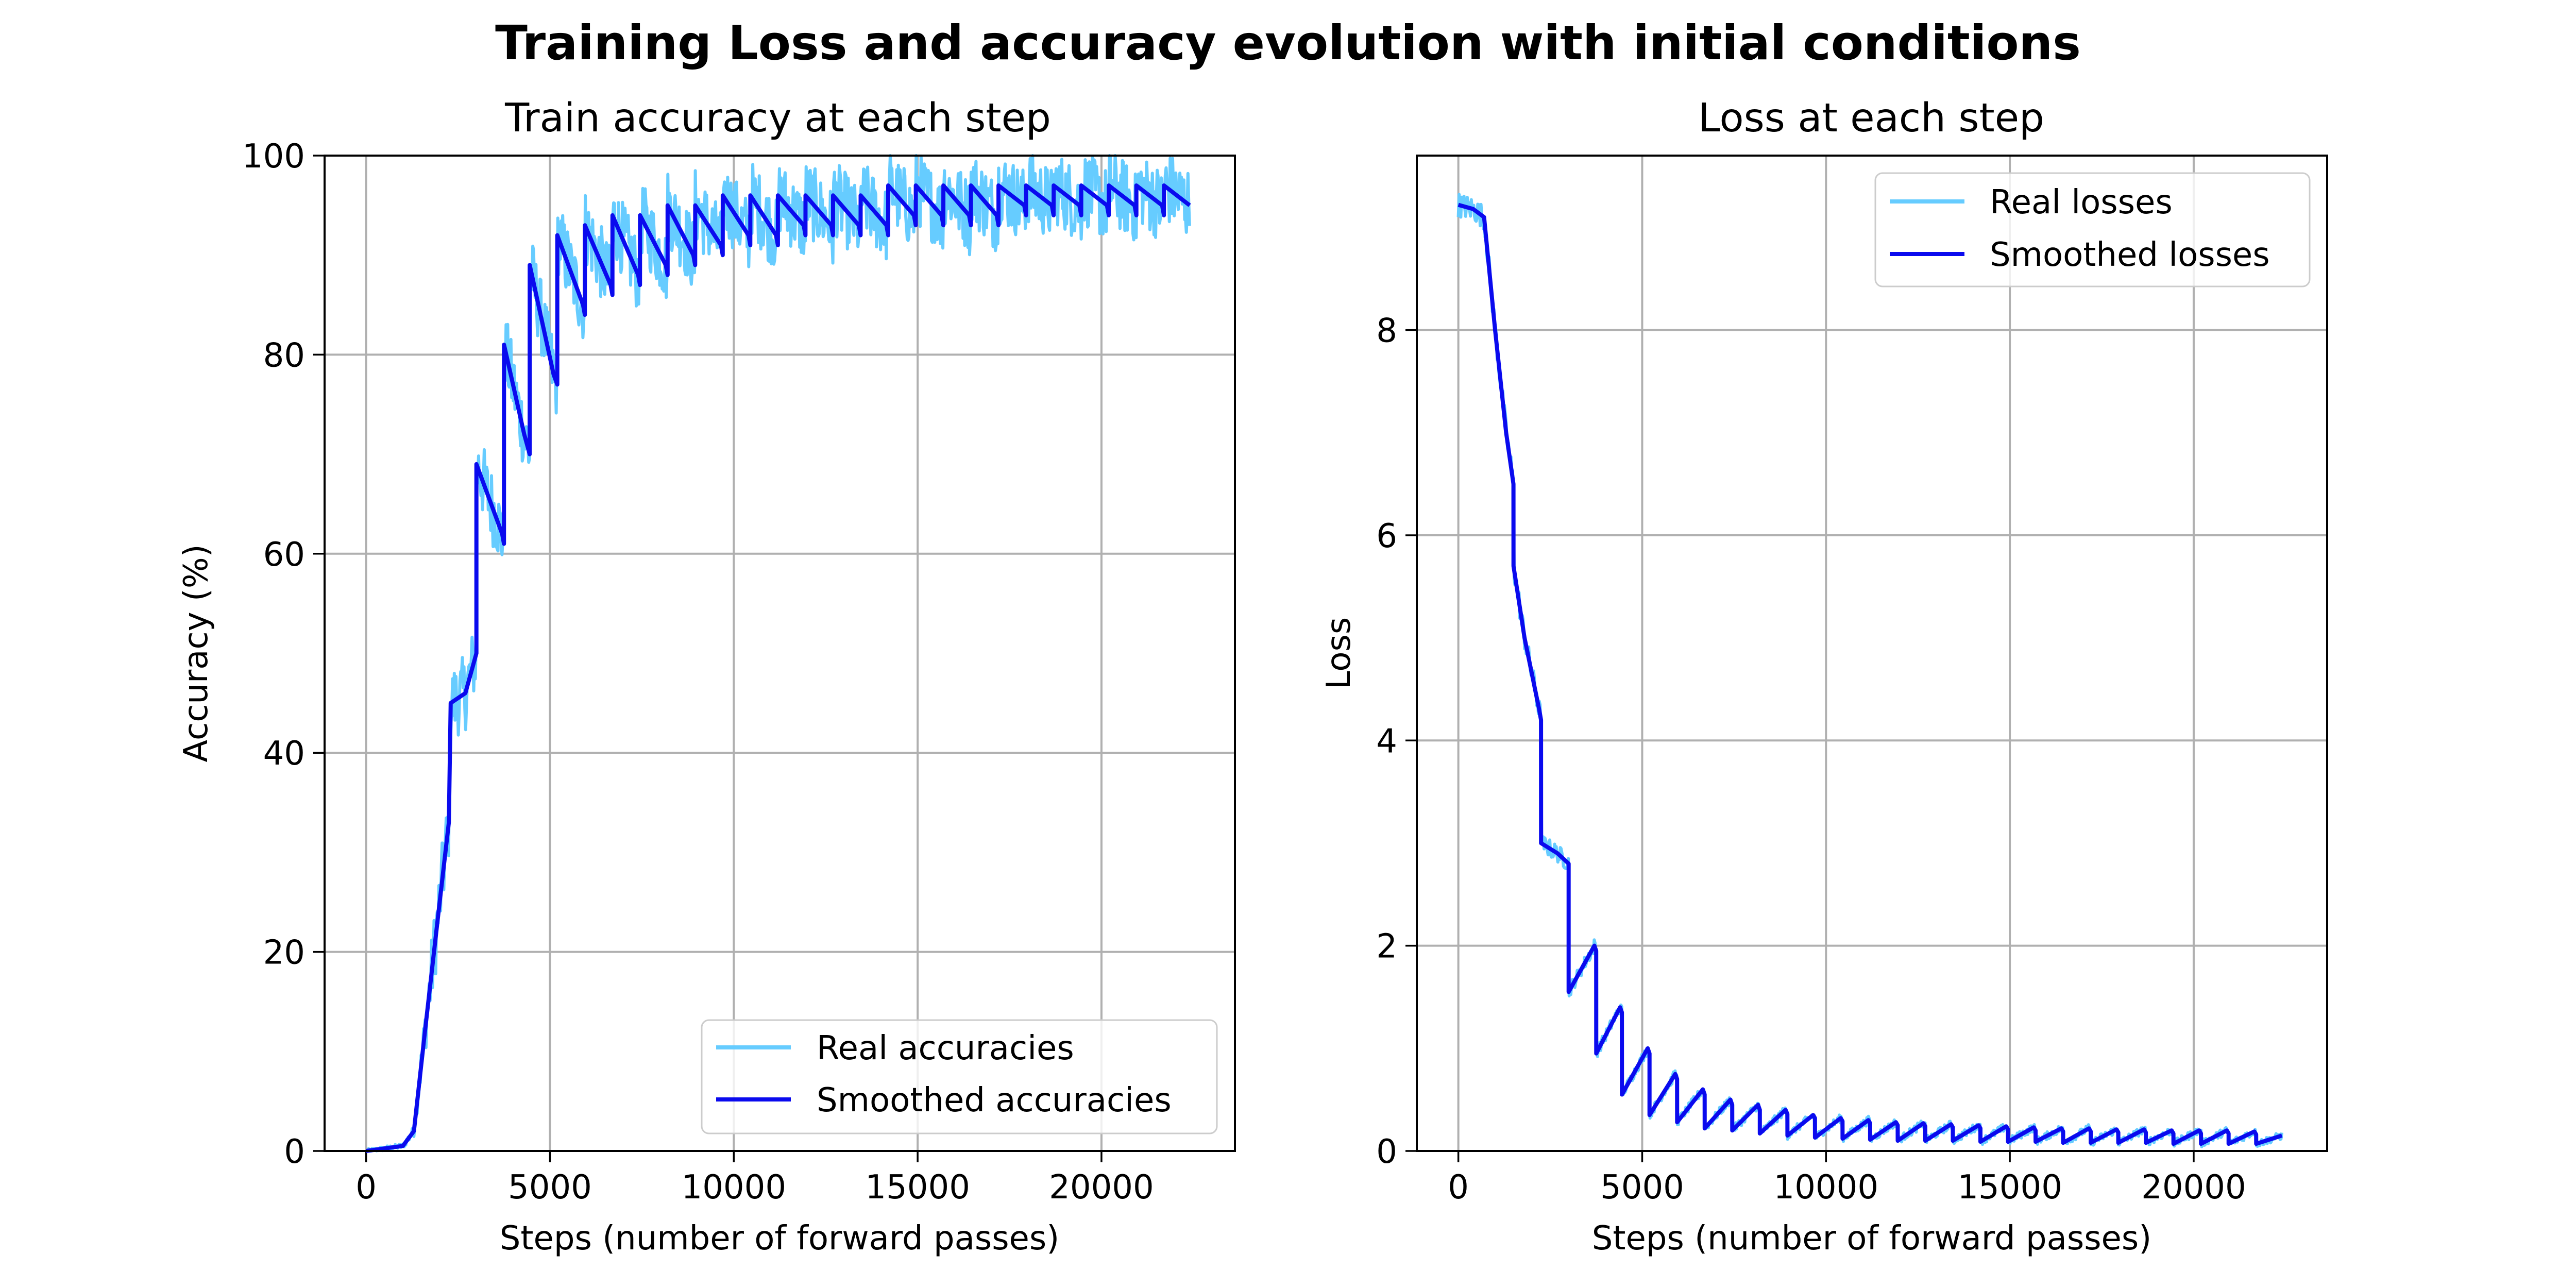 The height and width of the screenshot is (1288, 2576). I want to click on loss-y-tick-label: 0, so click(1386, 1152).